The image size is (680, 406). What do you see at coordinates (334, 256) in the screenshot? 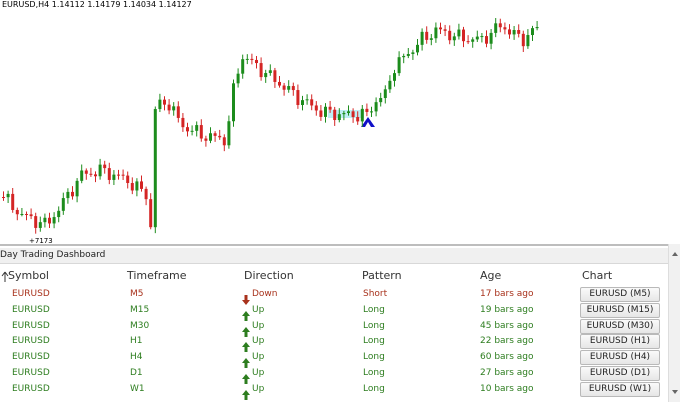
I see `dashboard-title: Day Trading Dashboard` at bounding box center [334, 256].